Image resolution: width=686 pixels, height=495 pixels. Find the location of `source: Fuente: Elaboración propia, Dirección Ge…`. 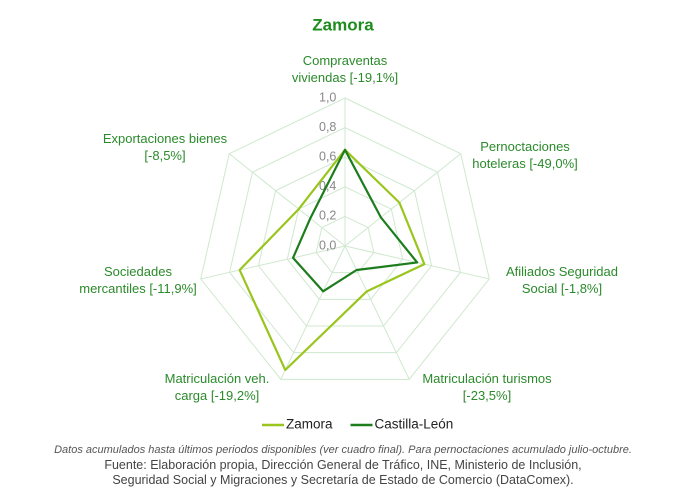

source: Fuente: Elaboración propia, Dirección Ge… is located at coordinates (343, 472).